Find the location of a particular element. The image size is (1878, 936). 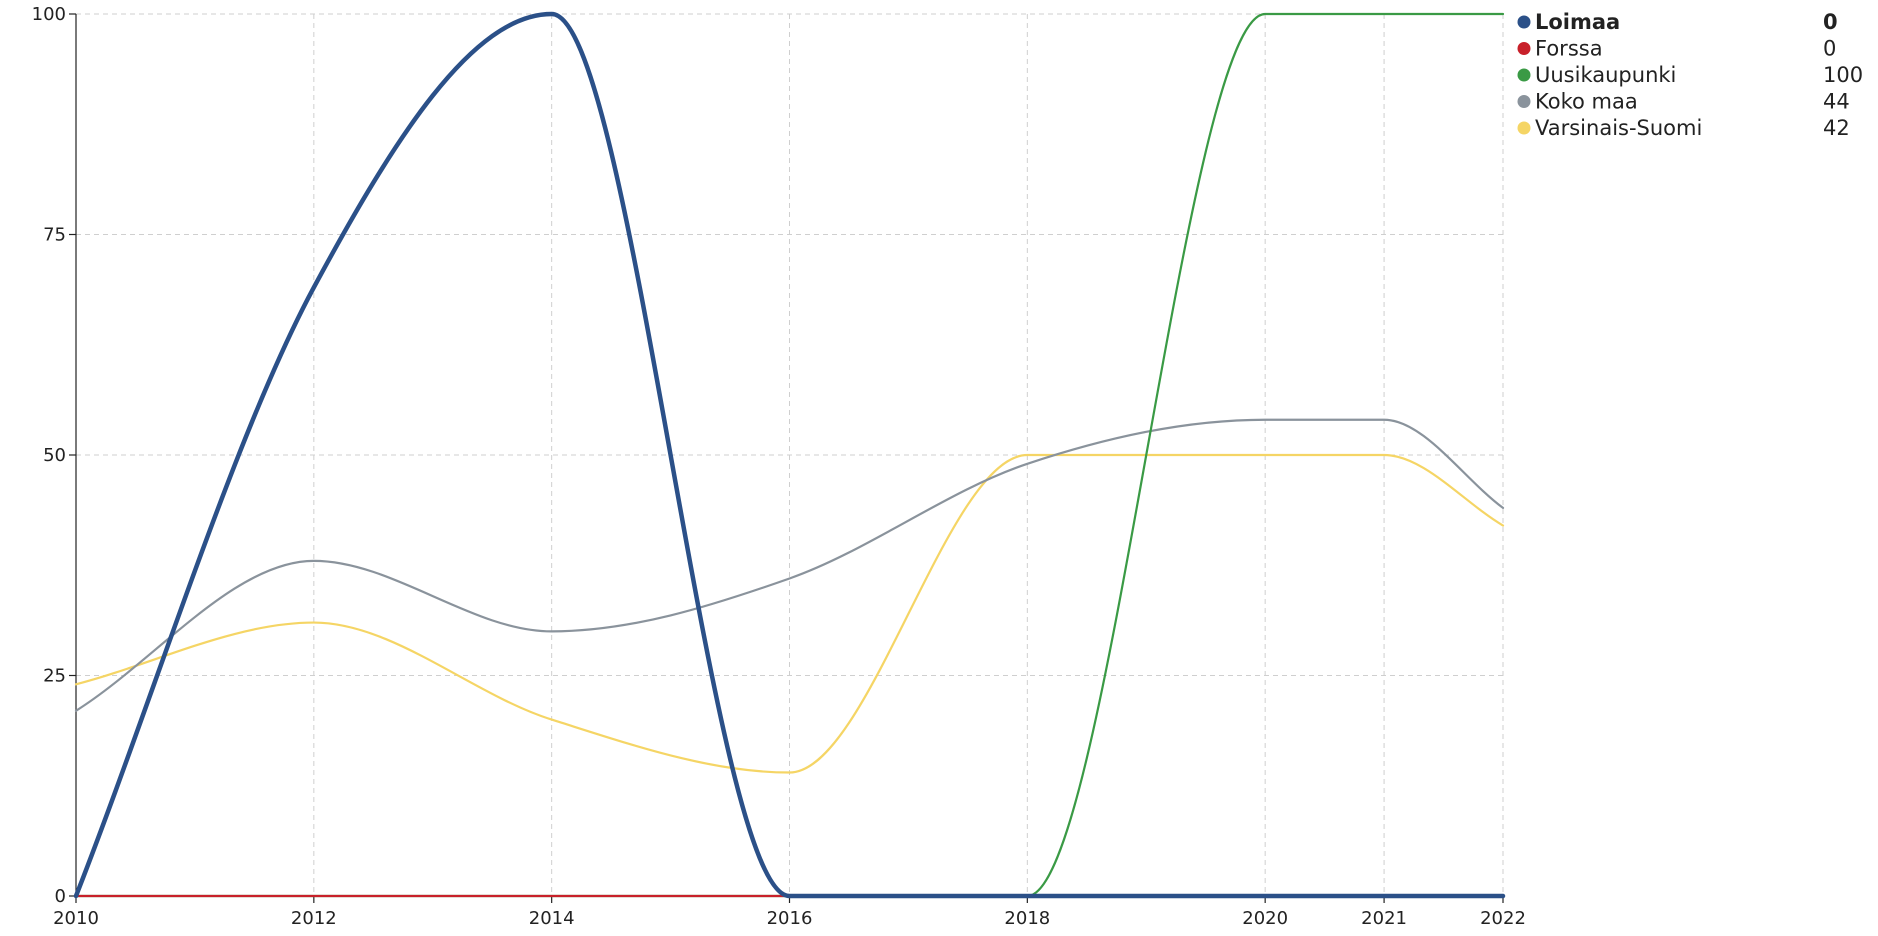

legend-dot-varsinais-suomi is located at coordinates (1524, 128).